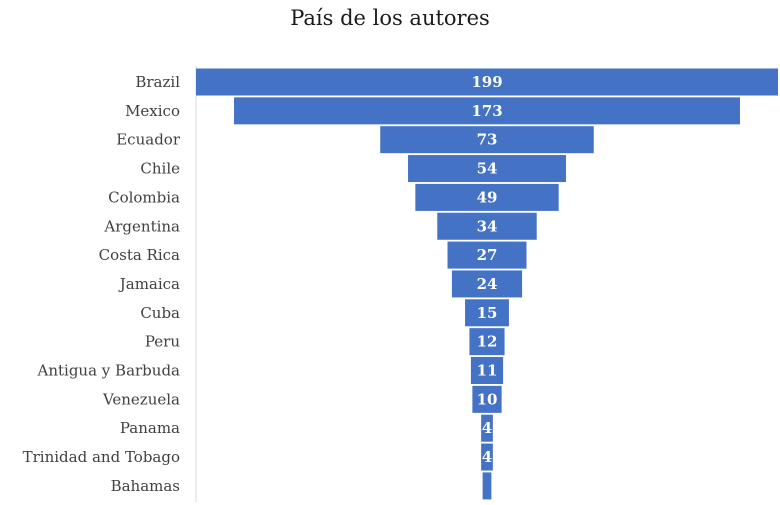  What do you see at coordinates (109, 371) in the screenshot?
I see `category-label: Antigua y Barbuda` at bounding box center [109, 371].